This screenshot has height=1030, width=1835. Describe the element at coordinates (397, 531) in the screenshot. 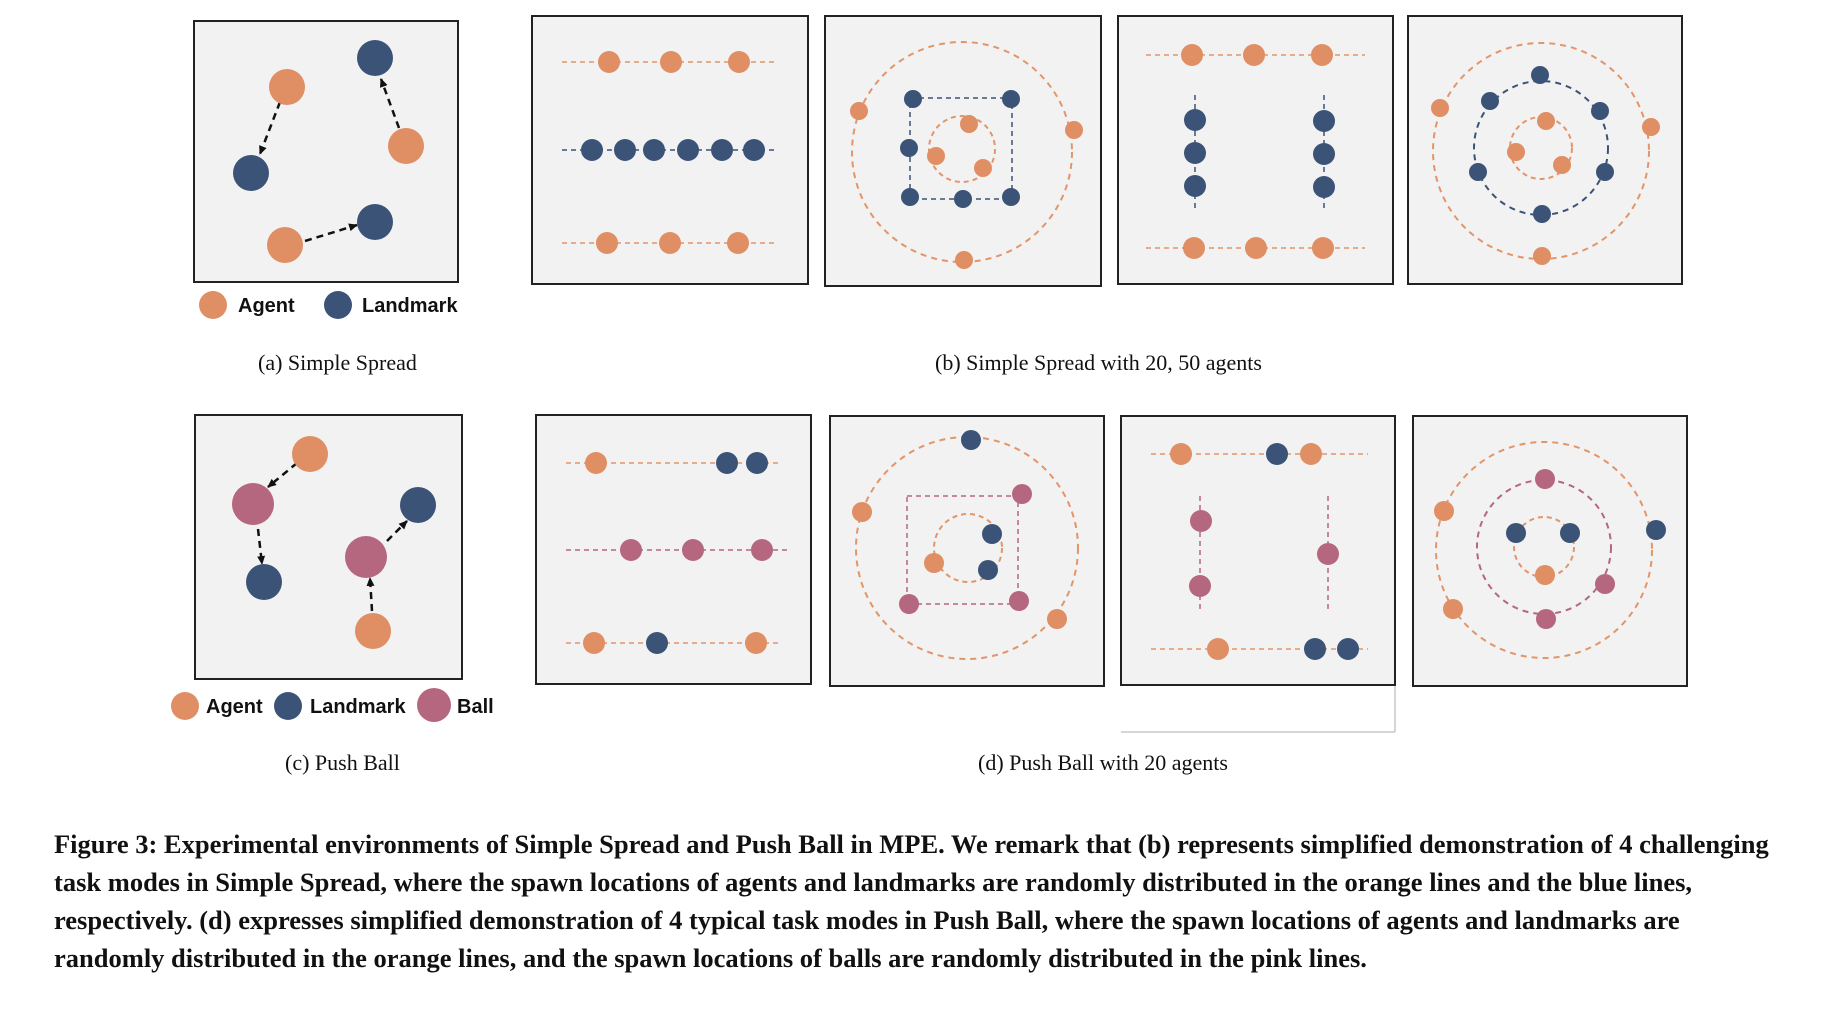

I see `arrow-ball-to-landmark` at that location.